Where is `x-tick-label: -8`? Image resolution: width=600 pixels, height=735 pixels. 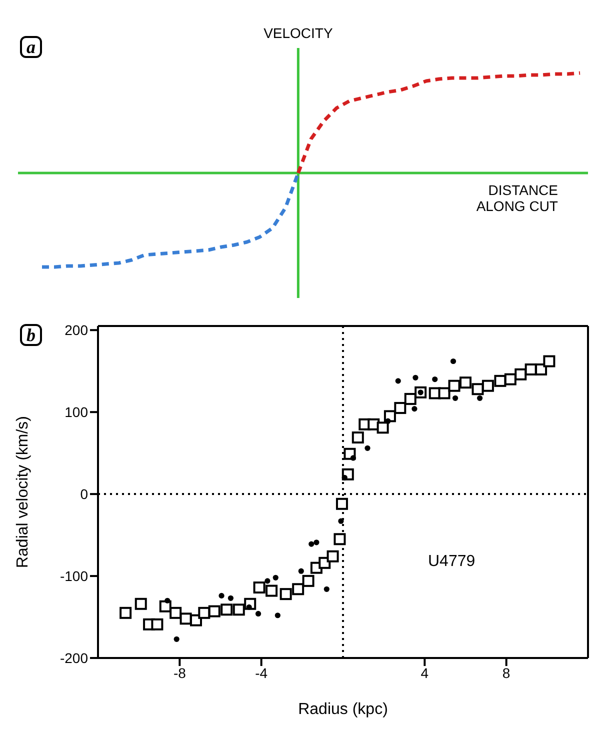 x-tick-label: -8 is located at coordinates (179, 672).